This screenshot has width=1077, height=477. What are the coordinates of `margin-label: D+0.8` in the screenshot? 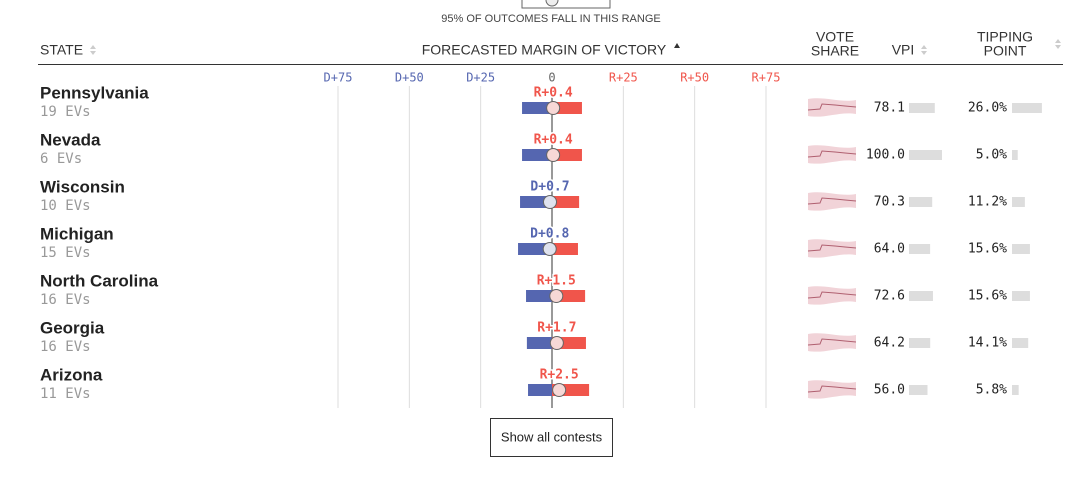 It's located at (549, 234).